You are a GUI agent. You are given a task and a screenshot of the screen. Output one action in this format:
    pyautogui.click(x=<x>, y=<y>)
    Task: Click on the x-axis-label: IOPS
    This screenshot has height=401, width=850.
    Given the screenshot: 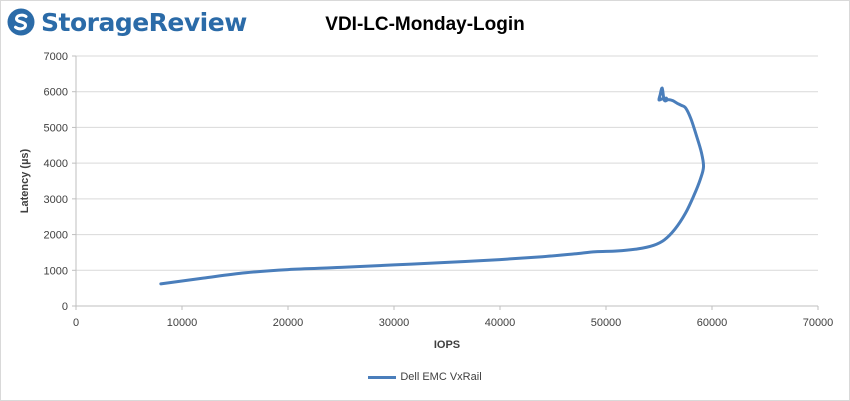 What is the action you would take?
    pyautogui.click(x=447, y=345)
    